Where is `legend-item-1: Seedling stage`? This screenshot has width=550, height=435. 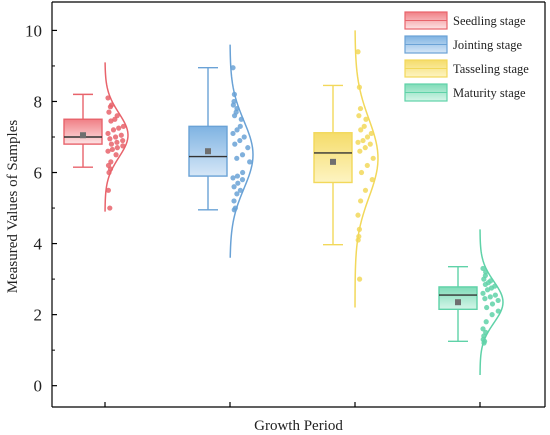
legend-item-1: Seedling stage is located at coordinates (465, 20).